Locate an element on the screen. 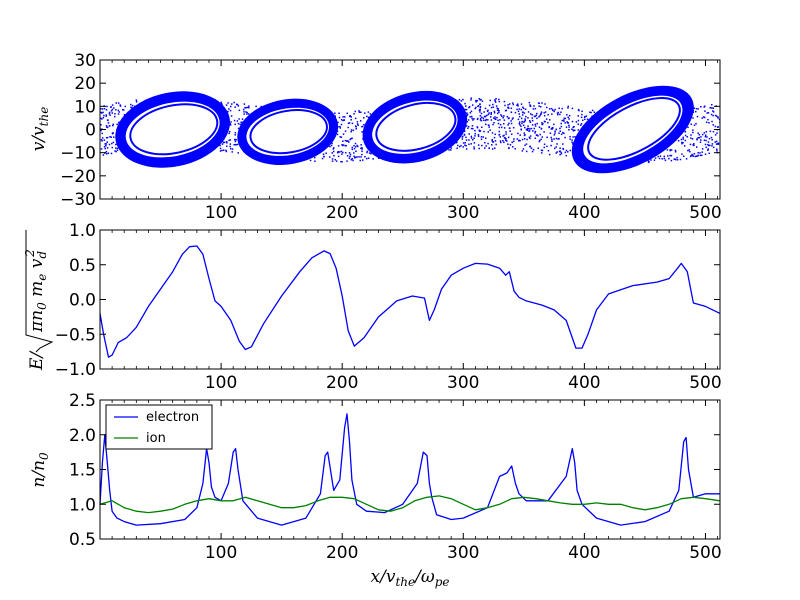  x-tick-label: 500 is located at coordinates (705, 553).